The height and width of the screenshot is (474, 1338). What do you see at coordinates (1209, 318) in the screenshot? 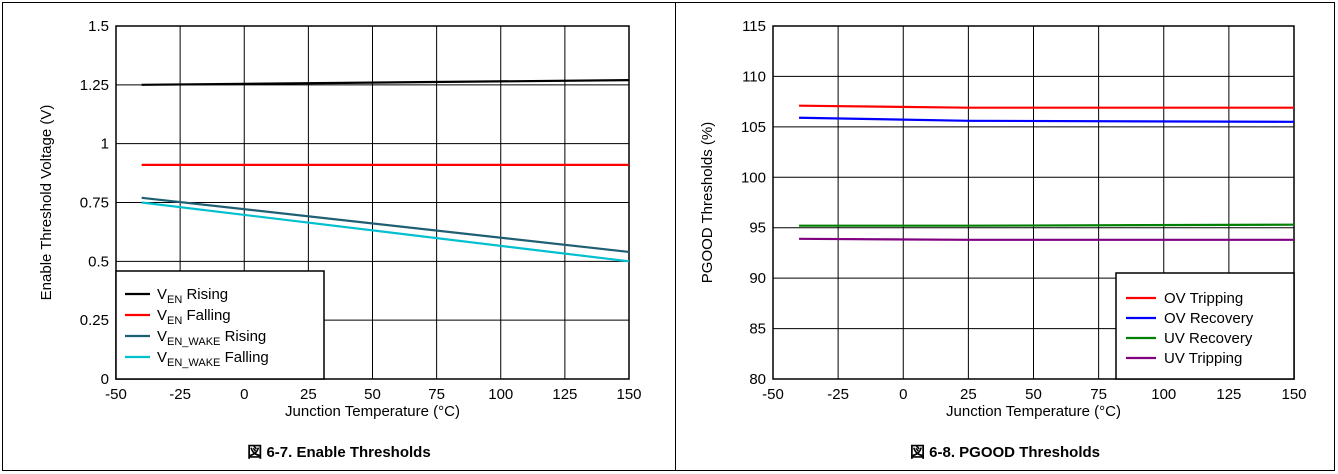
I see `legend-label: OV Recovery` at bounding box center [1209, 318].